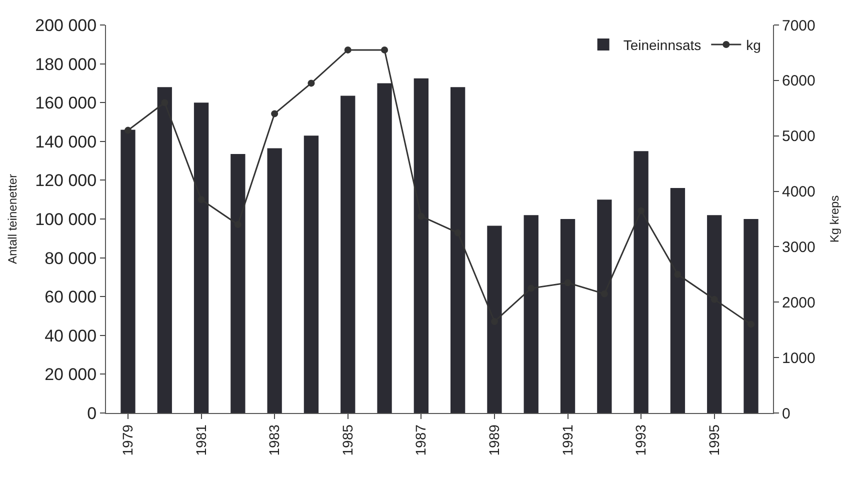  I want to click on y2-tick-label: 2000, so click(799, 303).